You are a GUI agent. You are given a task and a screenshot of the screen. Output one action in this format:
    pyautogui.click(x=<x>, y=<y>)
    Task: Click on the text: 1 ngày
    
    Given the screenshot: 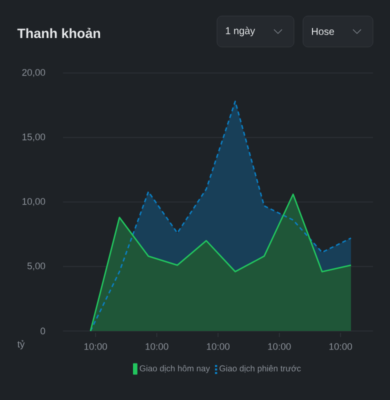 What is the action you would take?
    pyautogui.click(x=241, y=31)
    